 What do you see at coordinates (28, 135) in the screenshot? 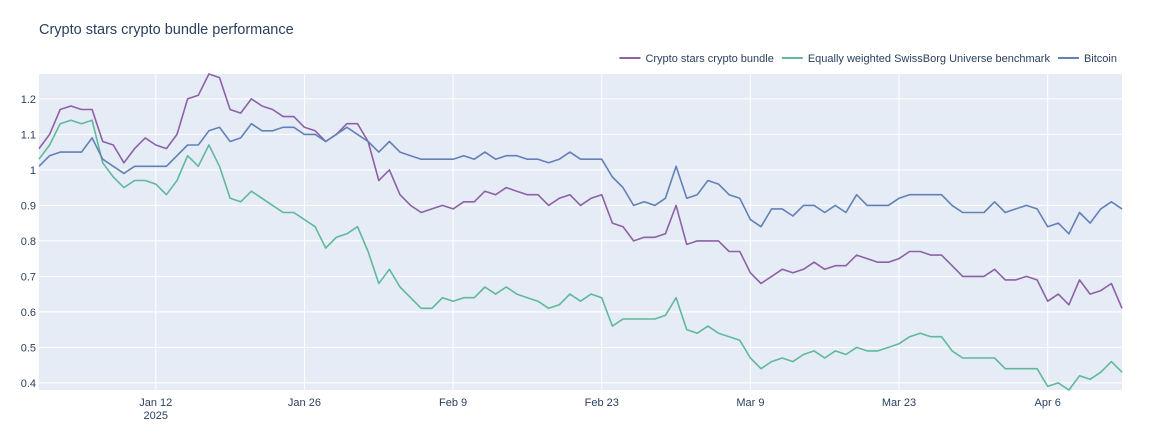
I see `y-tick-label: 1.1` at bounding box center [28, 135].